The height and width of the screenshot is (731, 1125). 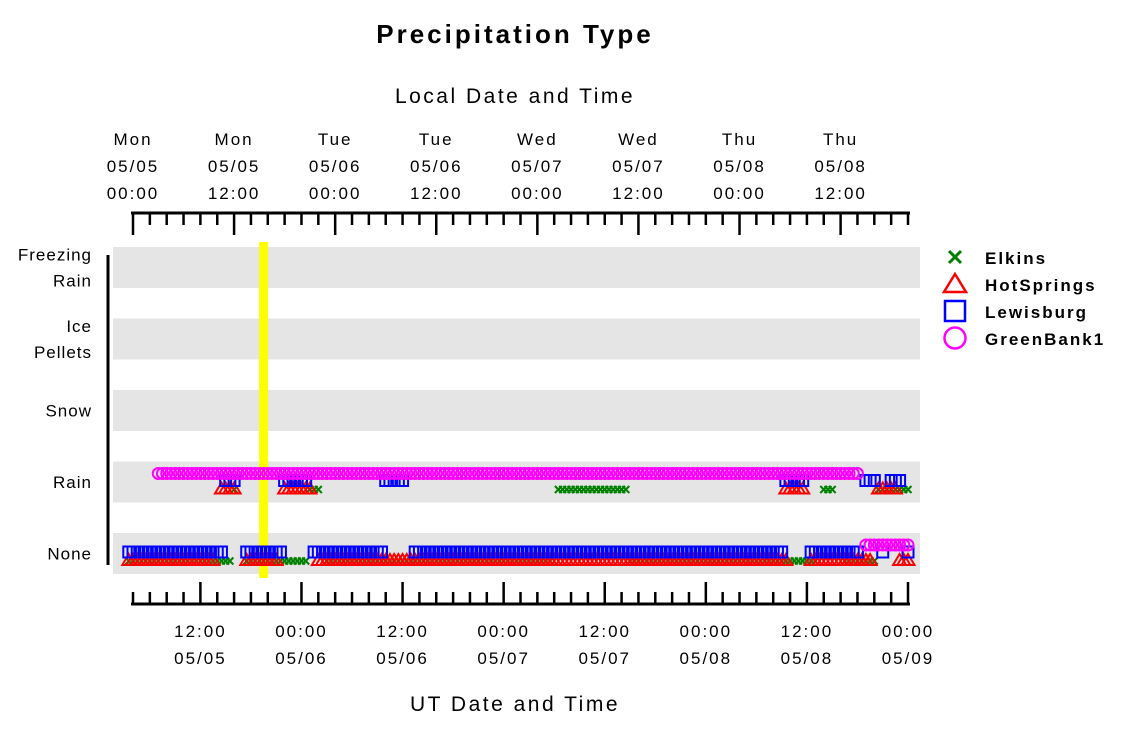 What do you see at coordinates (133, 193) in the screenshot?
I see `top-tick-label: 00:00` at bounding box center [133, 193].